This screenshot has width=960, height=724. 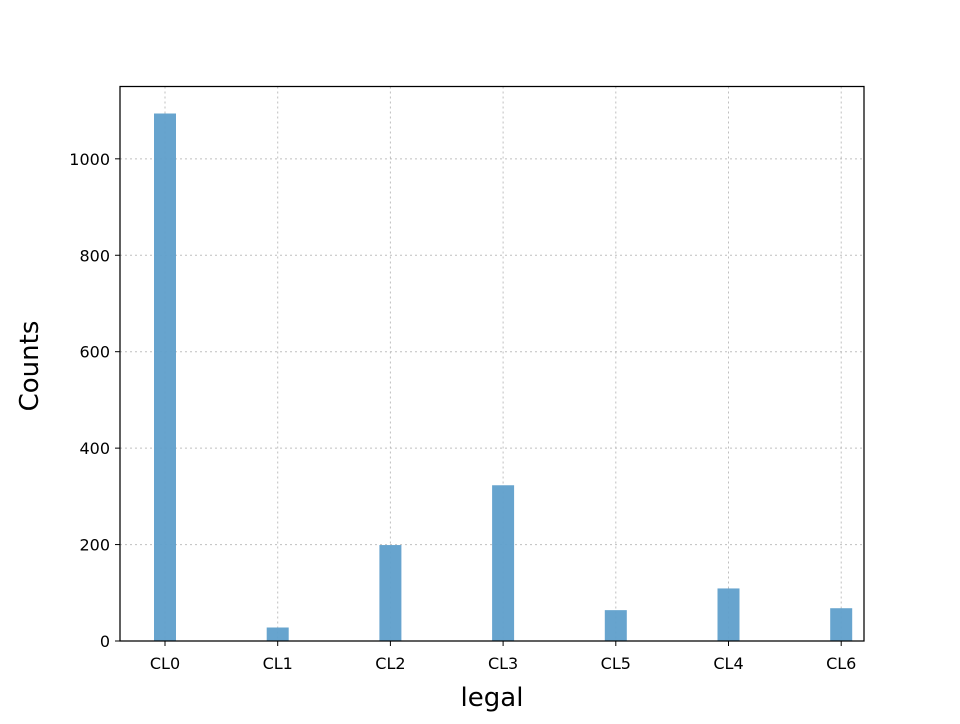 I want to click on x-axis-title: legal, so click(x=492, y=698).